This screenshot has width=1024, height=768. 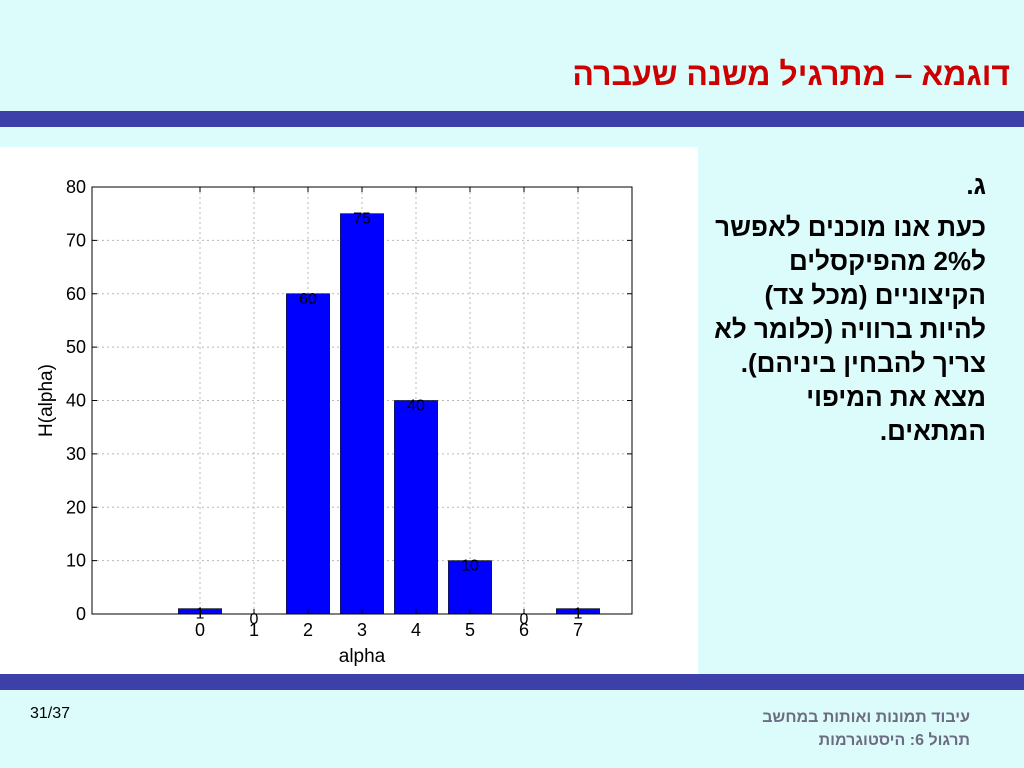 What do you see at coordinates (76, 347) in the screenshot?
I see `y-tick-label: 50` at bounding box center [76, 347].